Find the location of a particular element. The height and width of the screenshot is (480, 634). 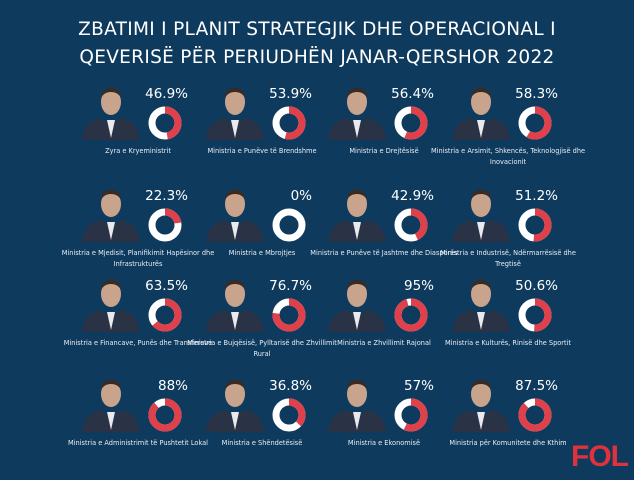

ministry-name: Ministria e Kulturës, Rinisë dhe Sportit is located at coordinates (508, 343).